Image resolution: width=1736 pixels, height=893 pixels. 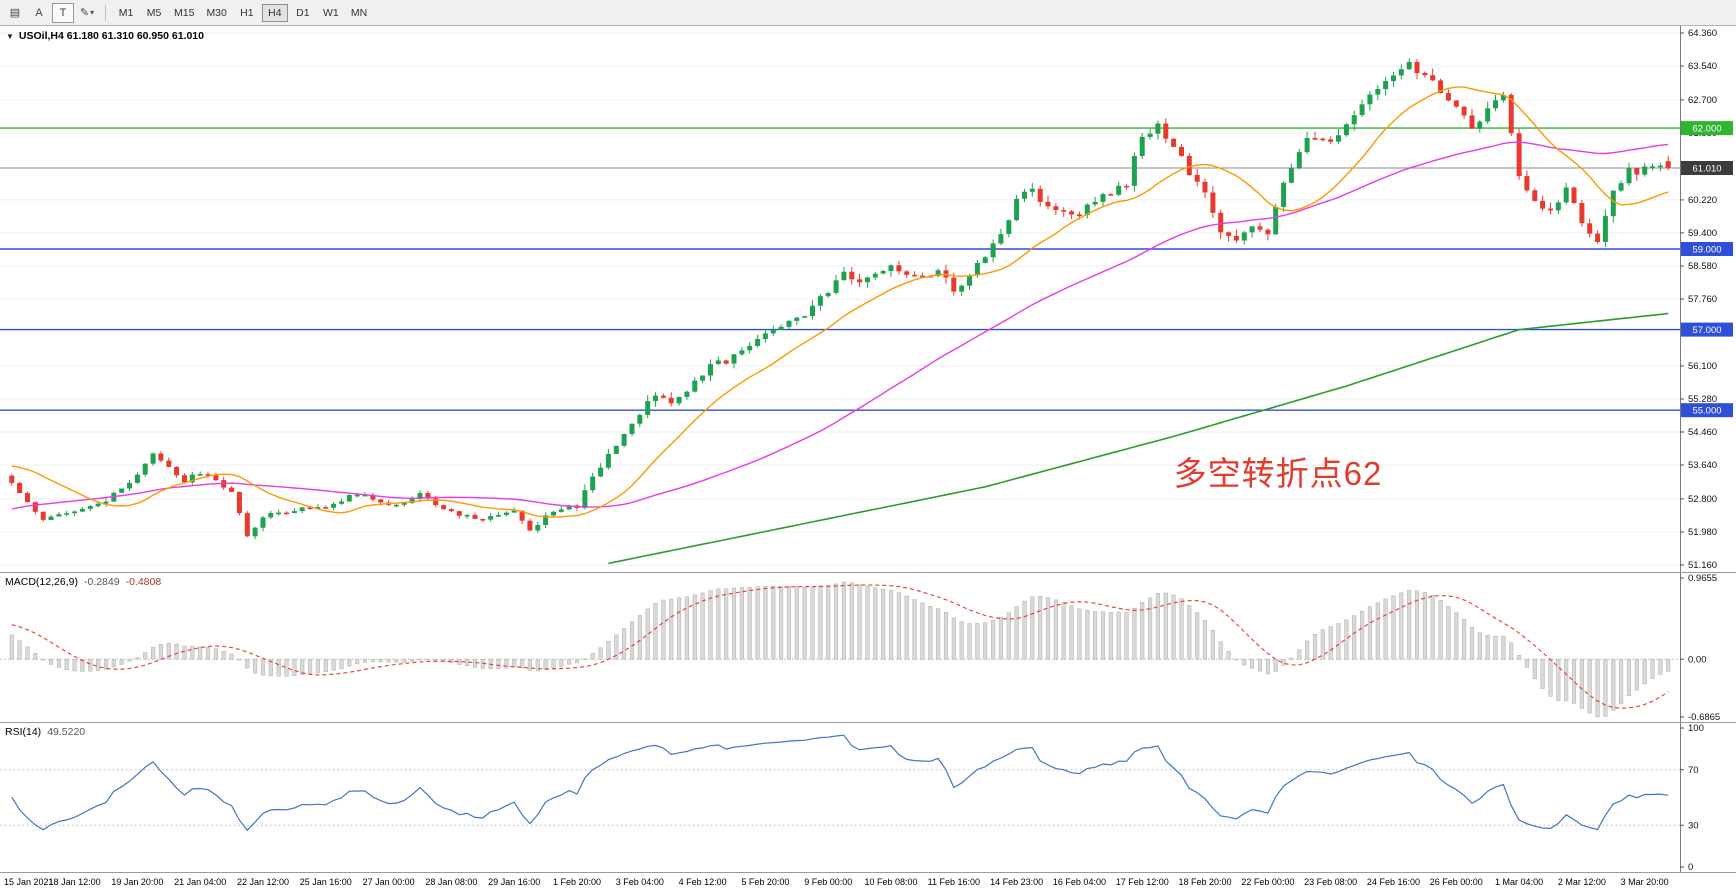 I want to click on date-label: 11 Feb 16:00, so click(x=954, y=882).